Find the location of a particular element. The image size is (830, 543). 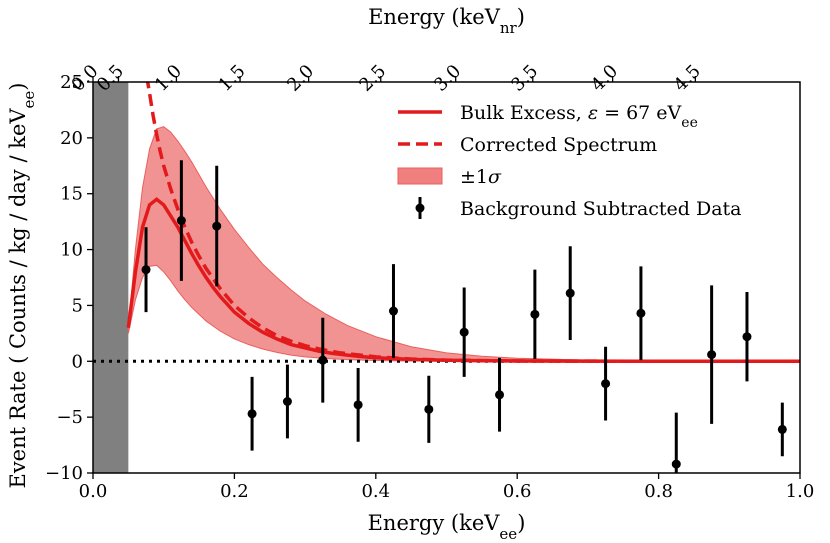

top-x-tick-label: 4.0 is located at coordinates (604, 78).